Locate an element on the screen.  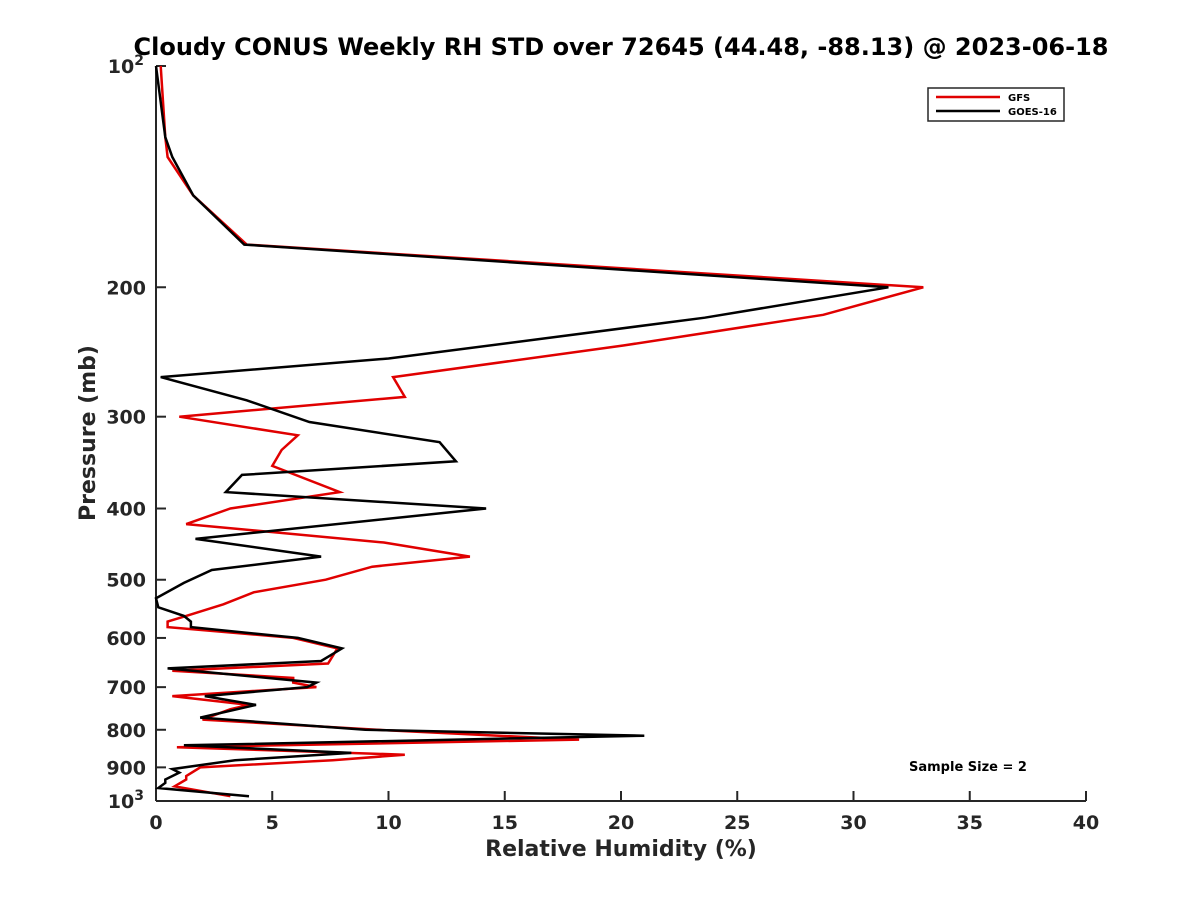
legend-label-goes16: GOES-16 is located at coordinates (1032, 112).